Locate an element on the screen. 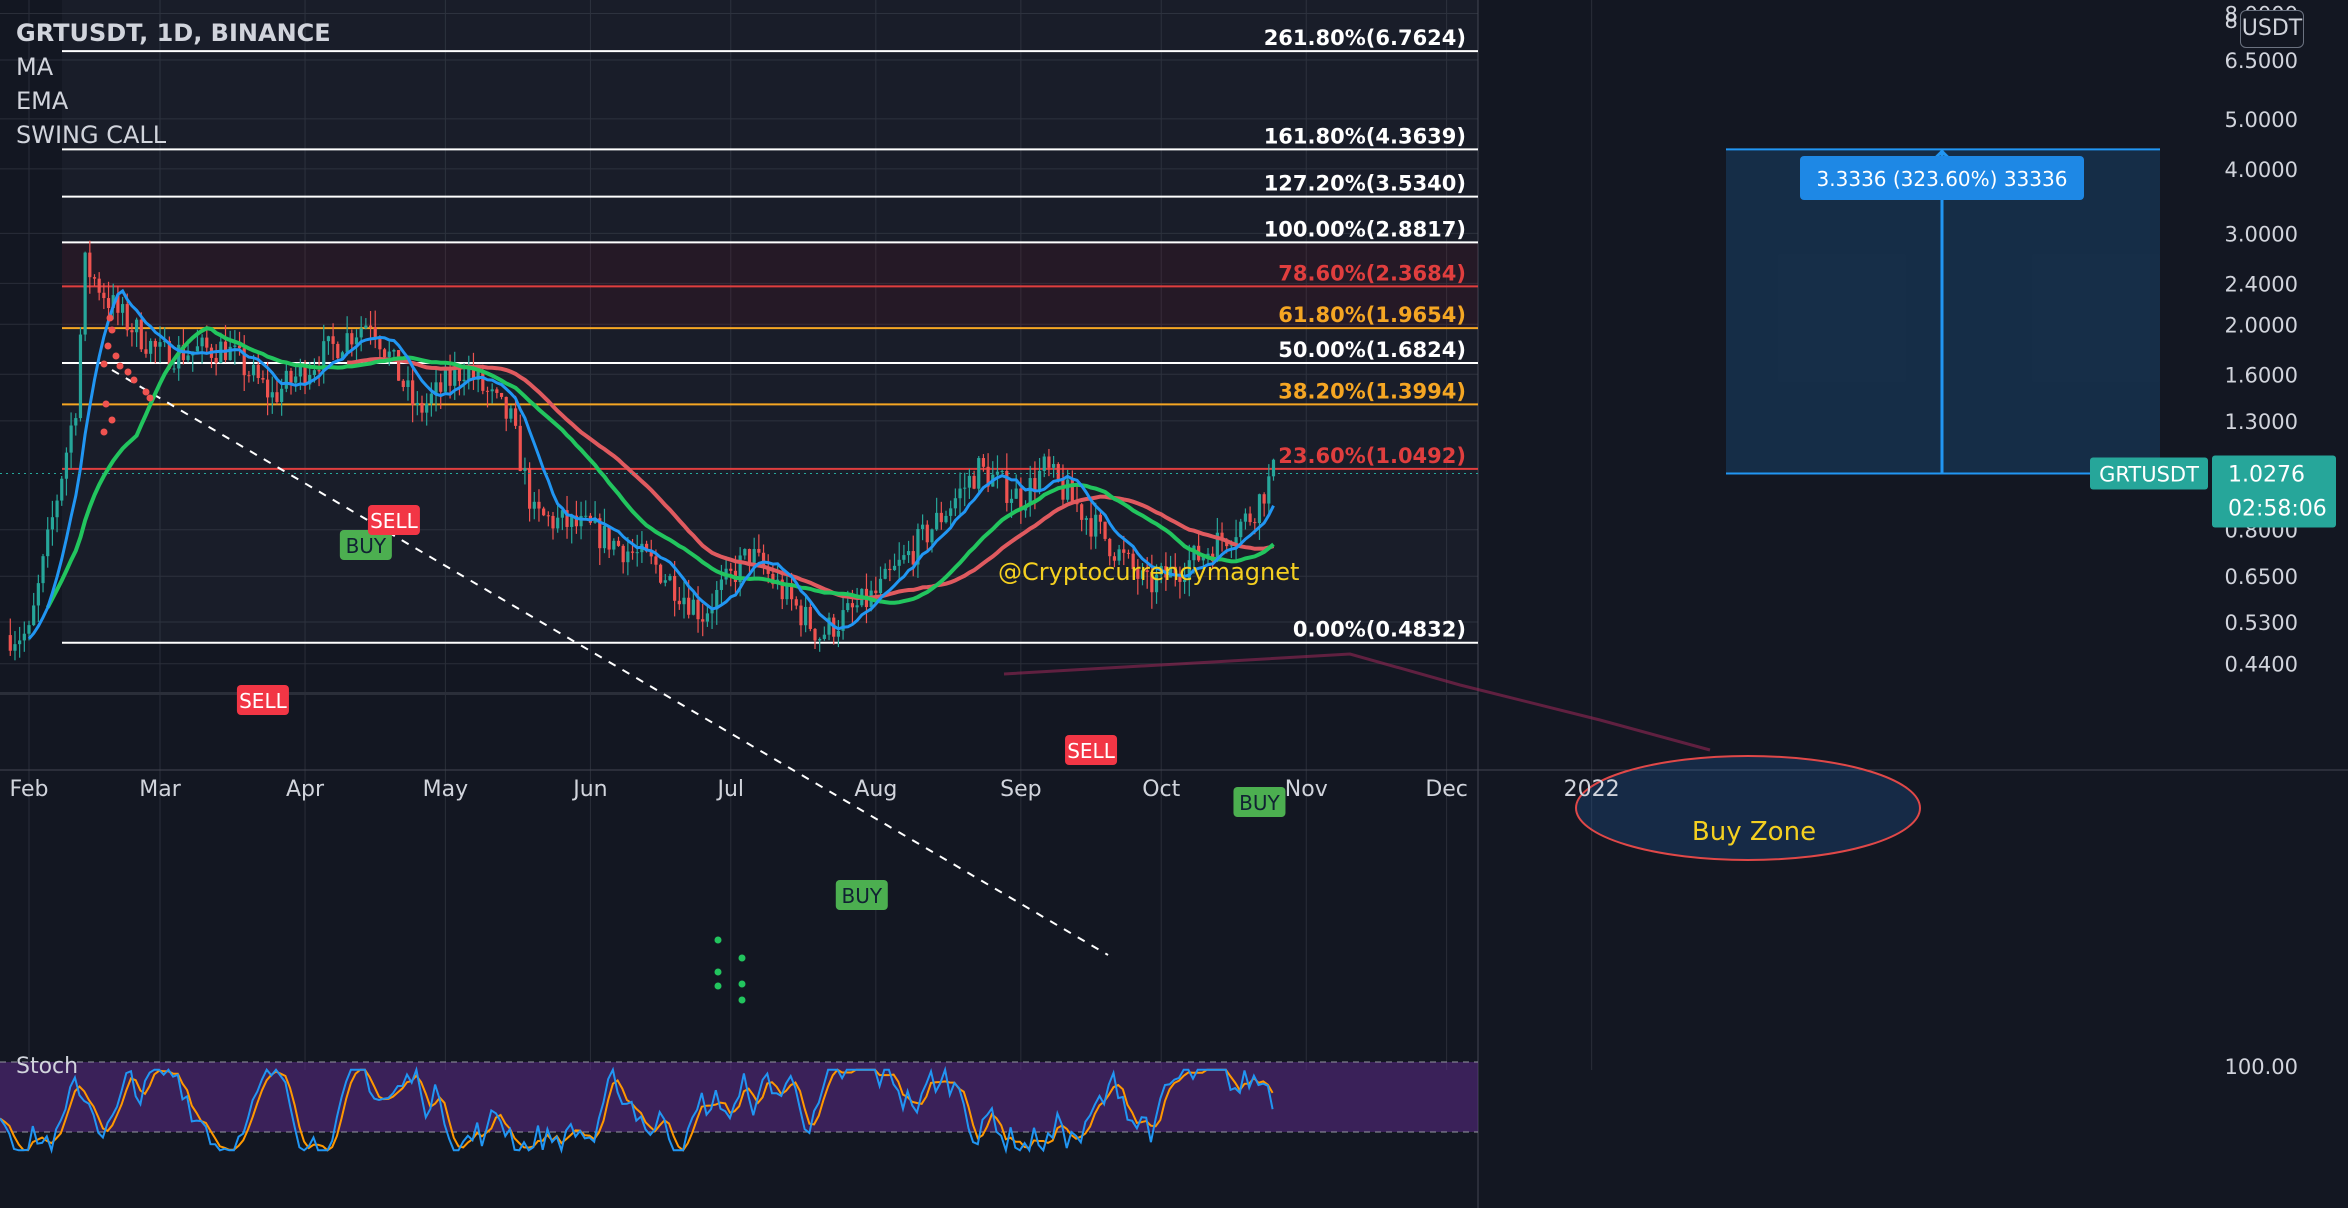 The image size is (2348, 1208). buy-zone-ellipse is located at coordinates (1748, 808).